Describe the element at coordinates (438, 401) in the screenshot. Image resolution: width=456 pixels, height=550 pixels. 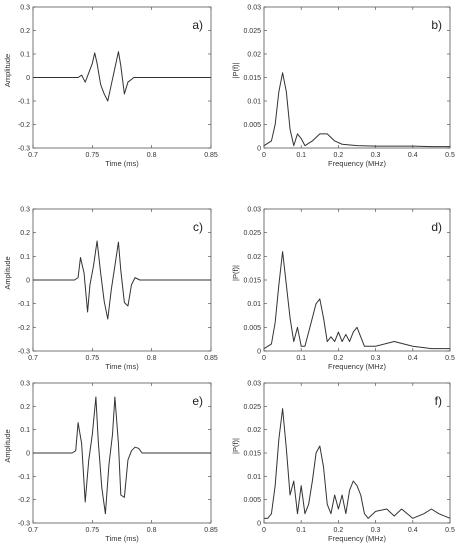
I see `panel-label: f)` at that location.